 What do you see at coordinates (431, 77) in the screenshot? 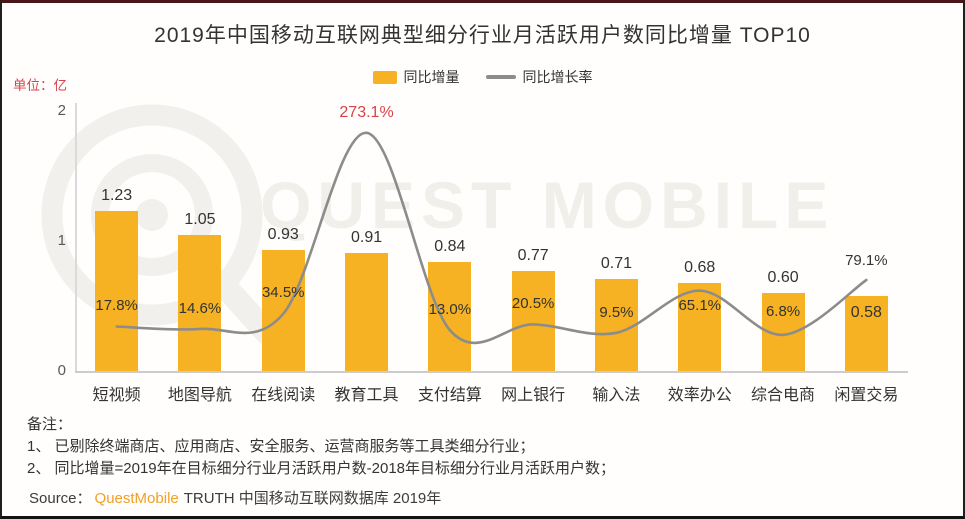
I see `legend-bar-label: 同比增量` at bounding box center [431, 77].